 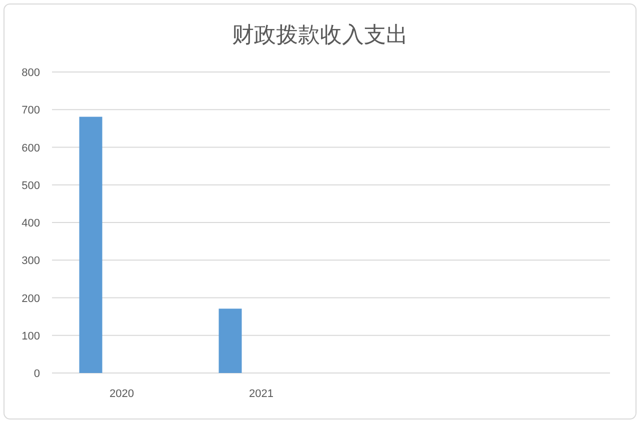 What do you see at coordinates (31, 261) in the screenshot?
I see `y-tick-label: 300` at bounding box center [31, 261].